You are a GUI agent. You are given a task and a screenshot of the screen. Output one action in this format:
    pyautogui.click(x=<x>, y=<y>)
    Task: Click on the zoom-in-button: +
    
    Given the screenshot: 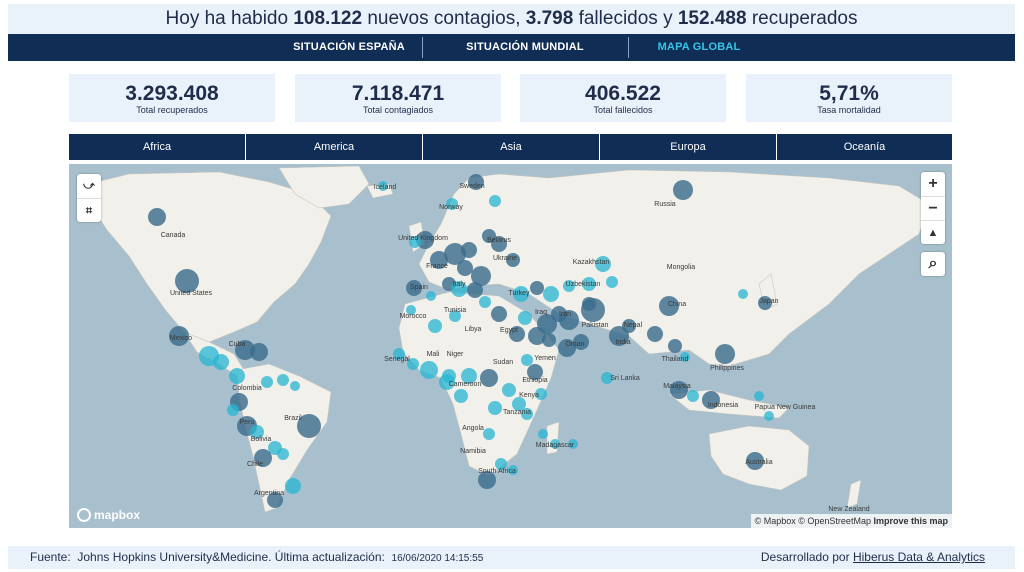 What is the action you would take?
    pyautogui.click(x=933, y=183)
    